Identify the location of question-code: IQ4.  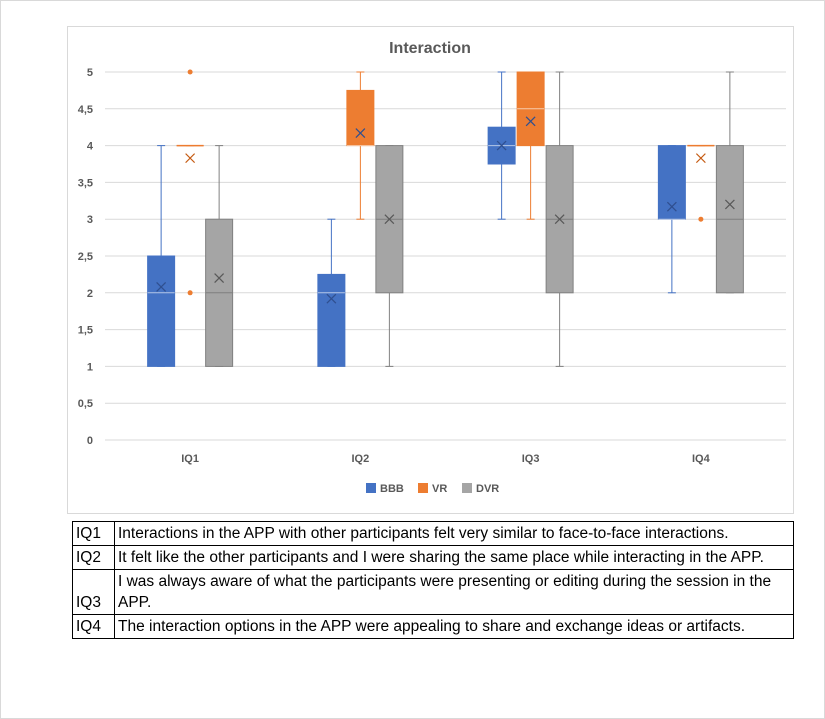
(93, 626).